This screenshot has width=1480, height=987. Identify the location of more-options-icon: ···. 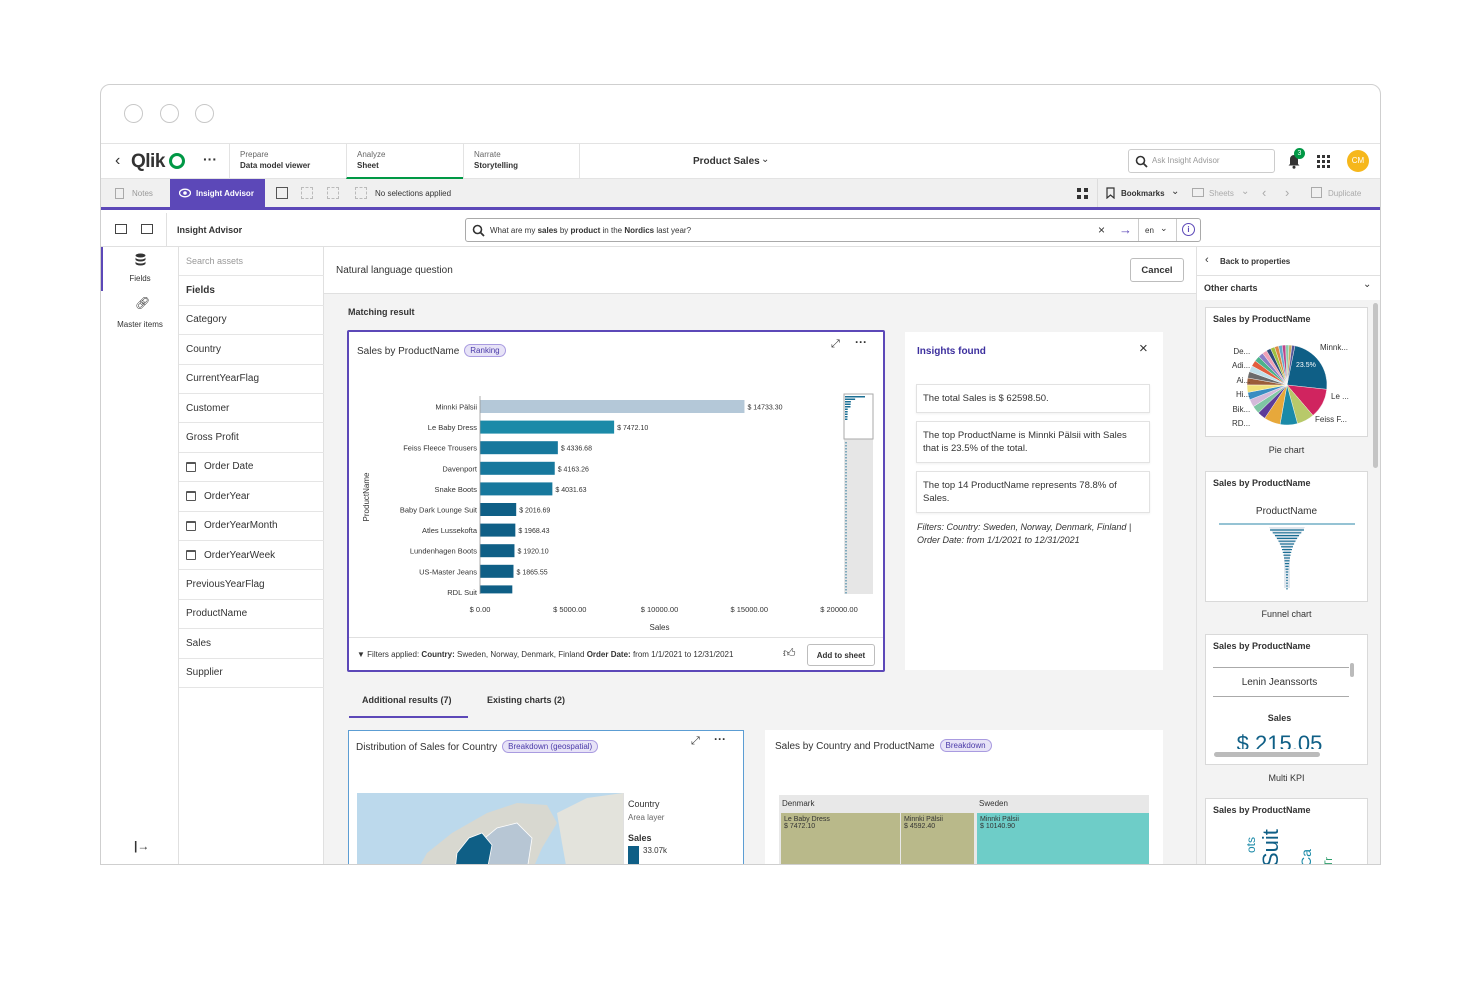
(210, 159).